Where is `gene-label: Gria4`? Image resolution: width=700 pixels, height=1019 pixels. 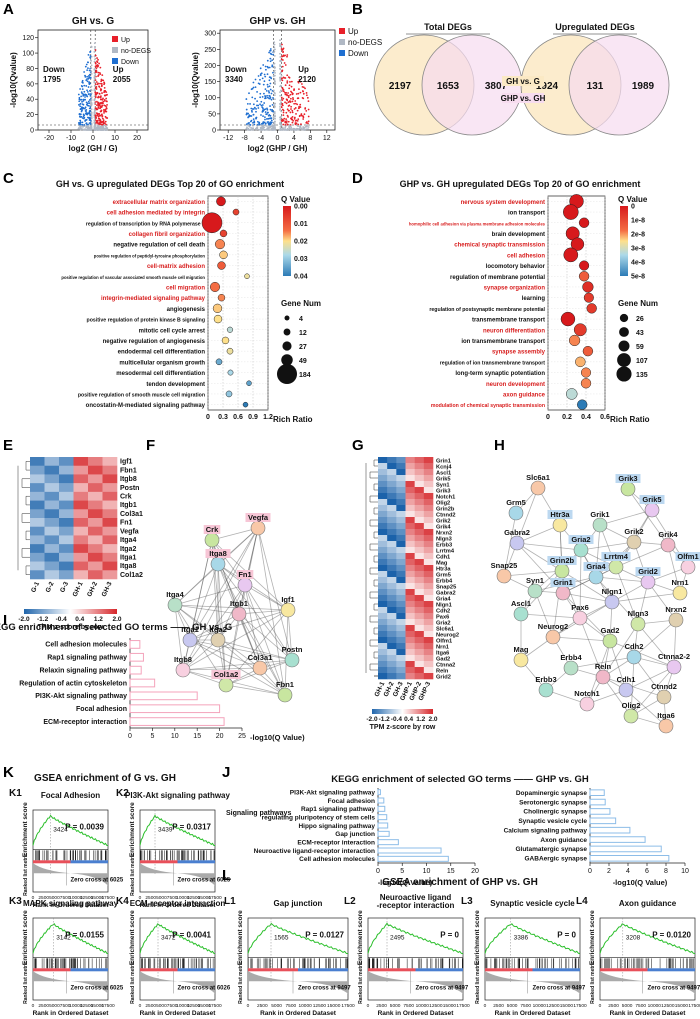 gene-label: Gria4 is located at coordinates (443, 599).